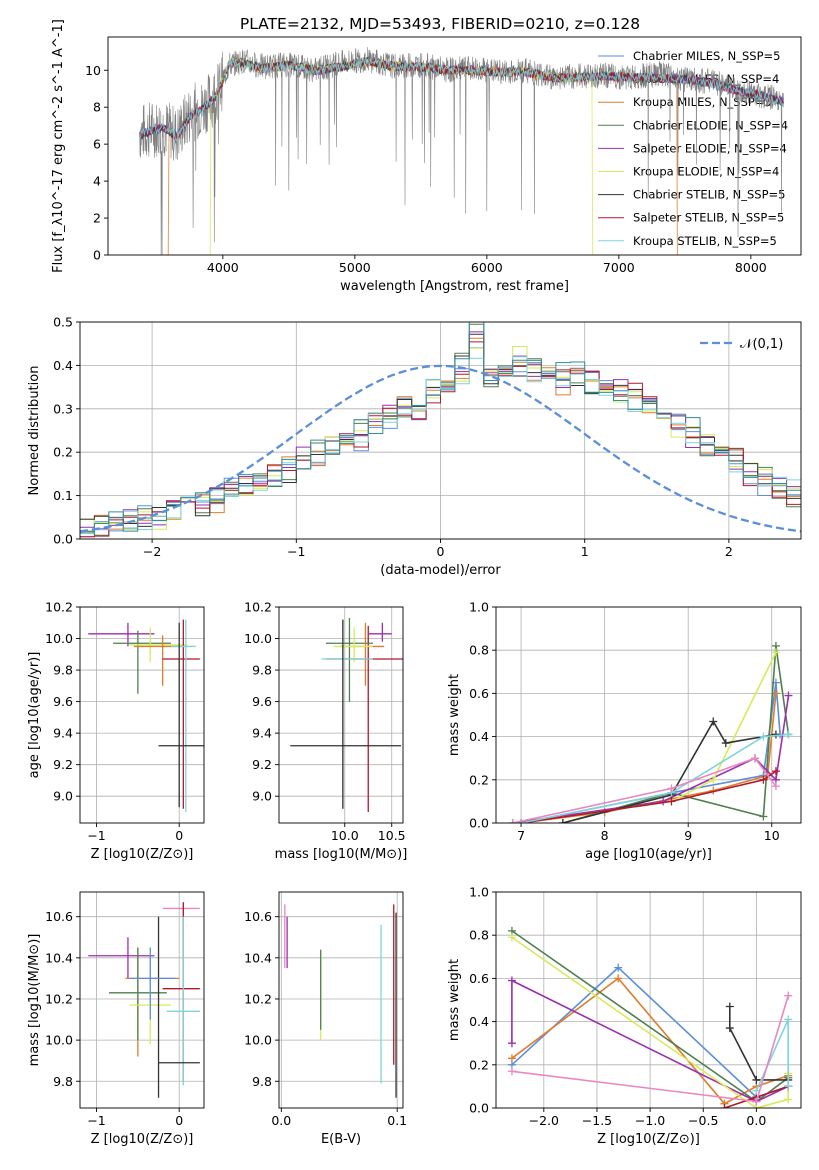 The image size is (819, 1170). What do you see at coordinates (703, 1120) in the screenshot?
I see `x-tick-label: −0.5` at bounding box center [703, 1120].